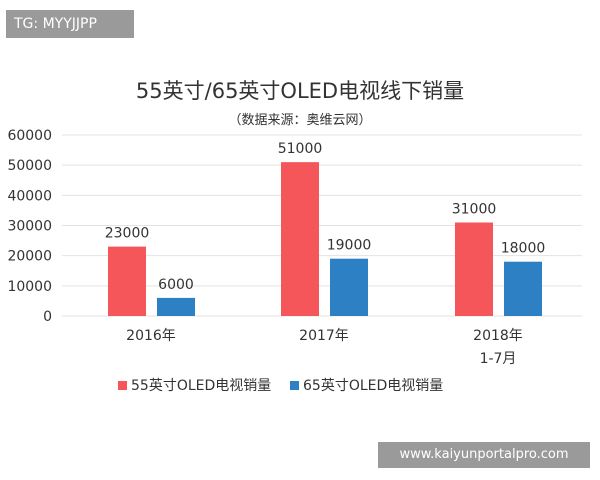 The width and height of the screenshot is (600, 480). Describe the element at coordinates (300, 149) in the screenshot. I see `data-label: 51000` at that location.